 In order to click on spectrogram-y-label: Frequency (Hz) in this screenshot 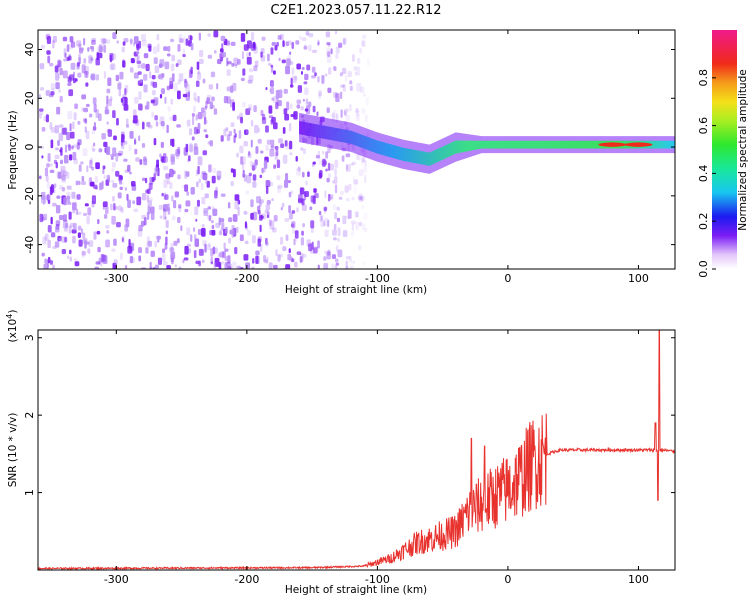, I will do `click(13, 149)`.